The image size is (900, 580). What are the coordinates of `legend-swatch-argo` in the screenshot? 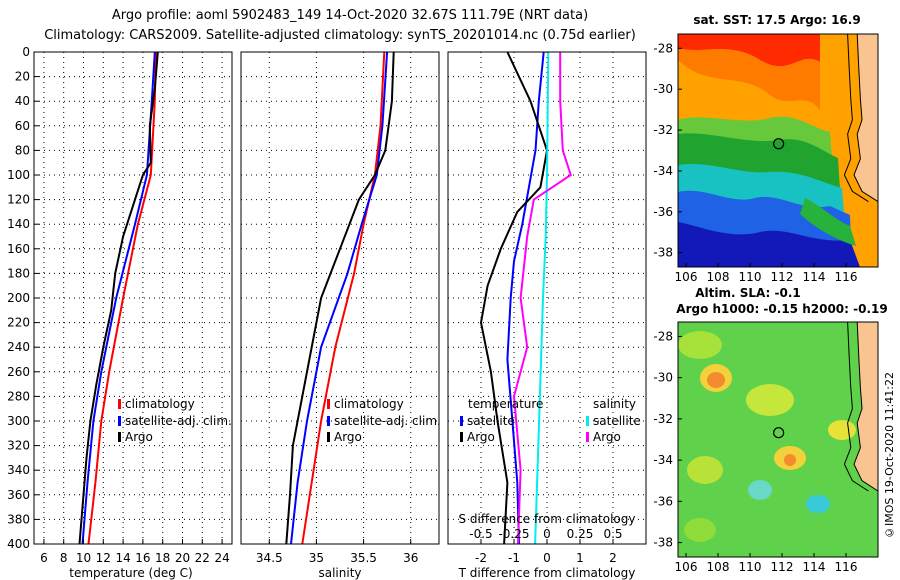 It's located at (328, 437).